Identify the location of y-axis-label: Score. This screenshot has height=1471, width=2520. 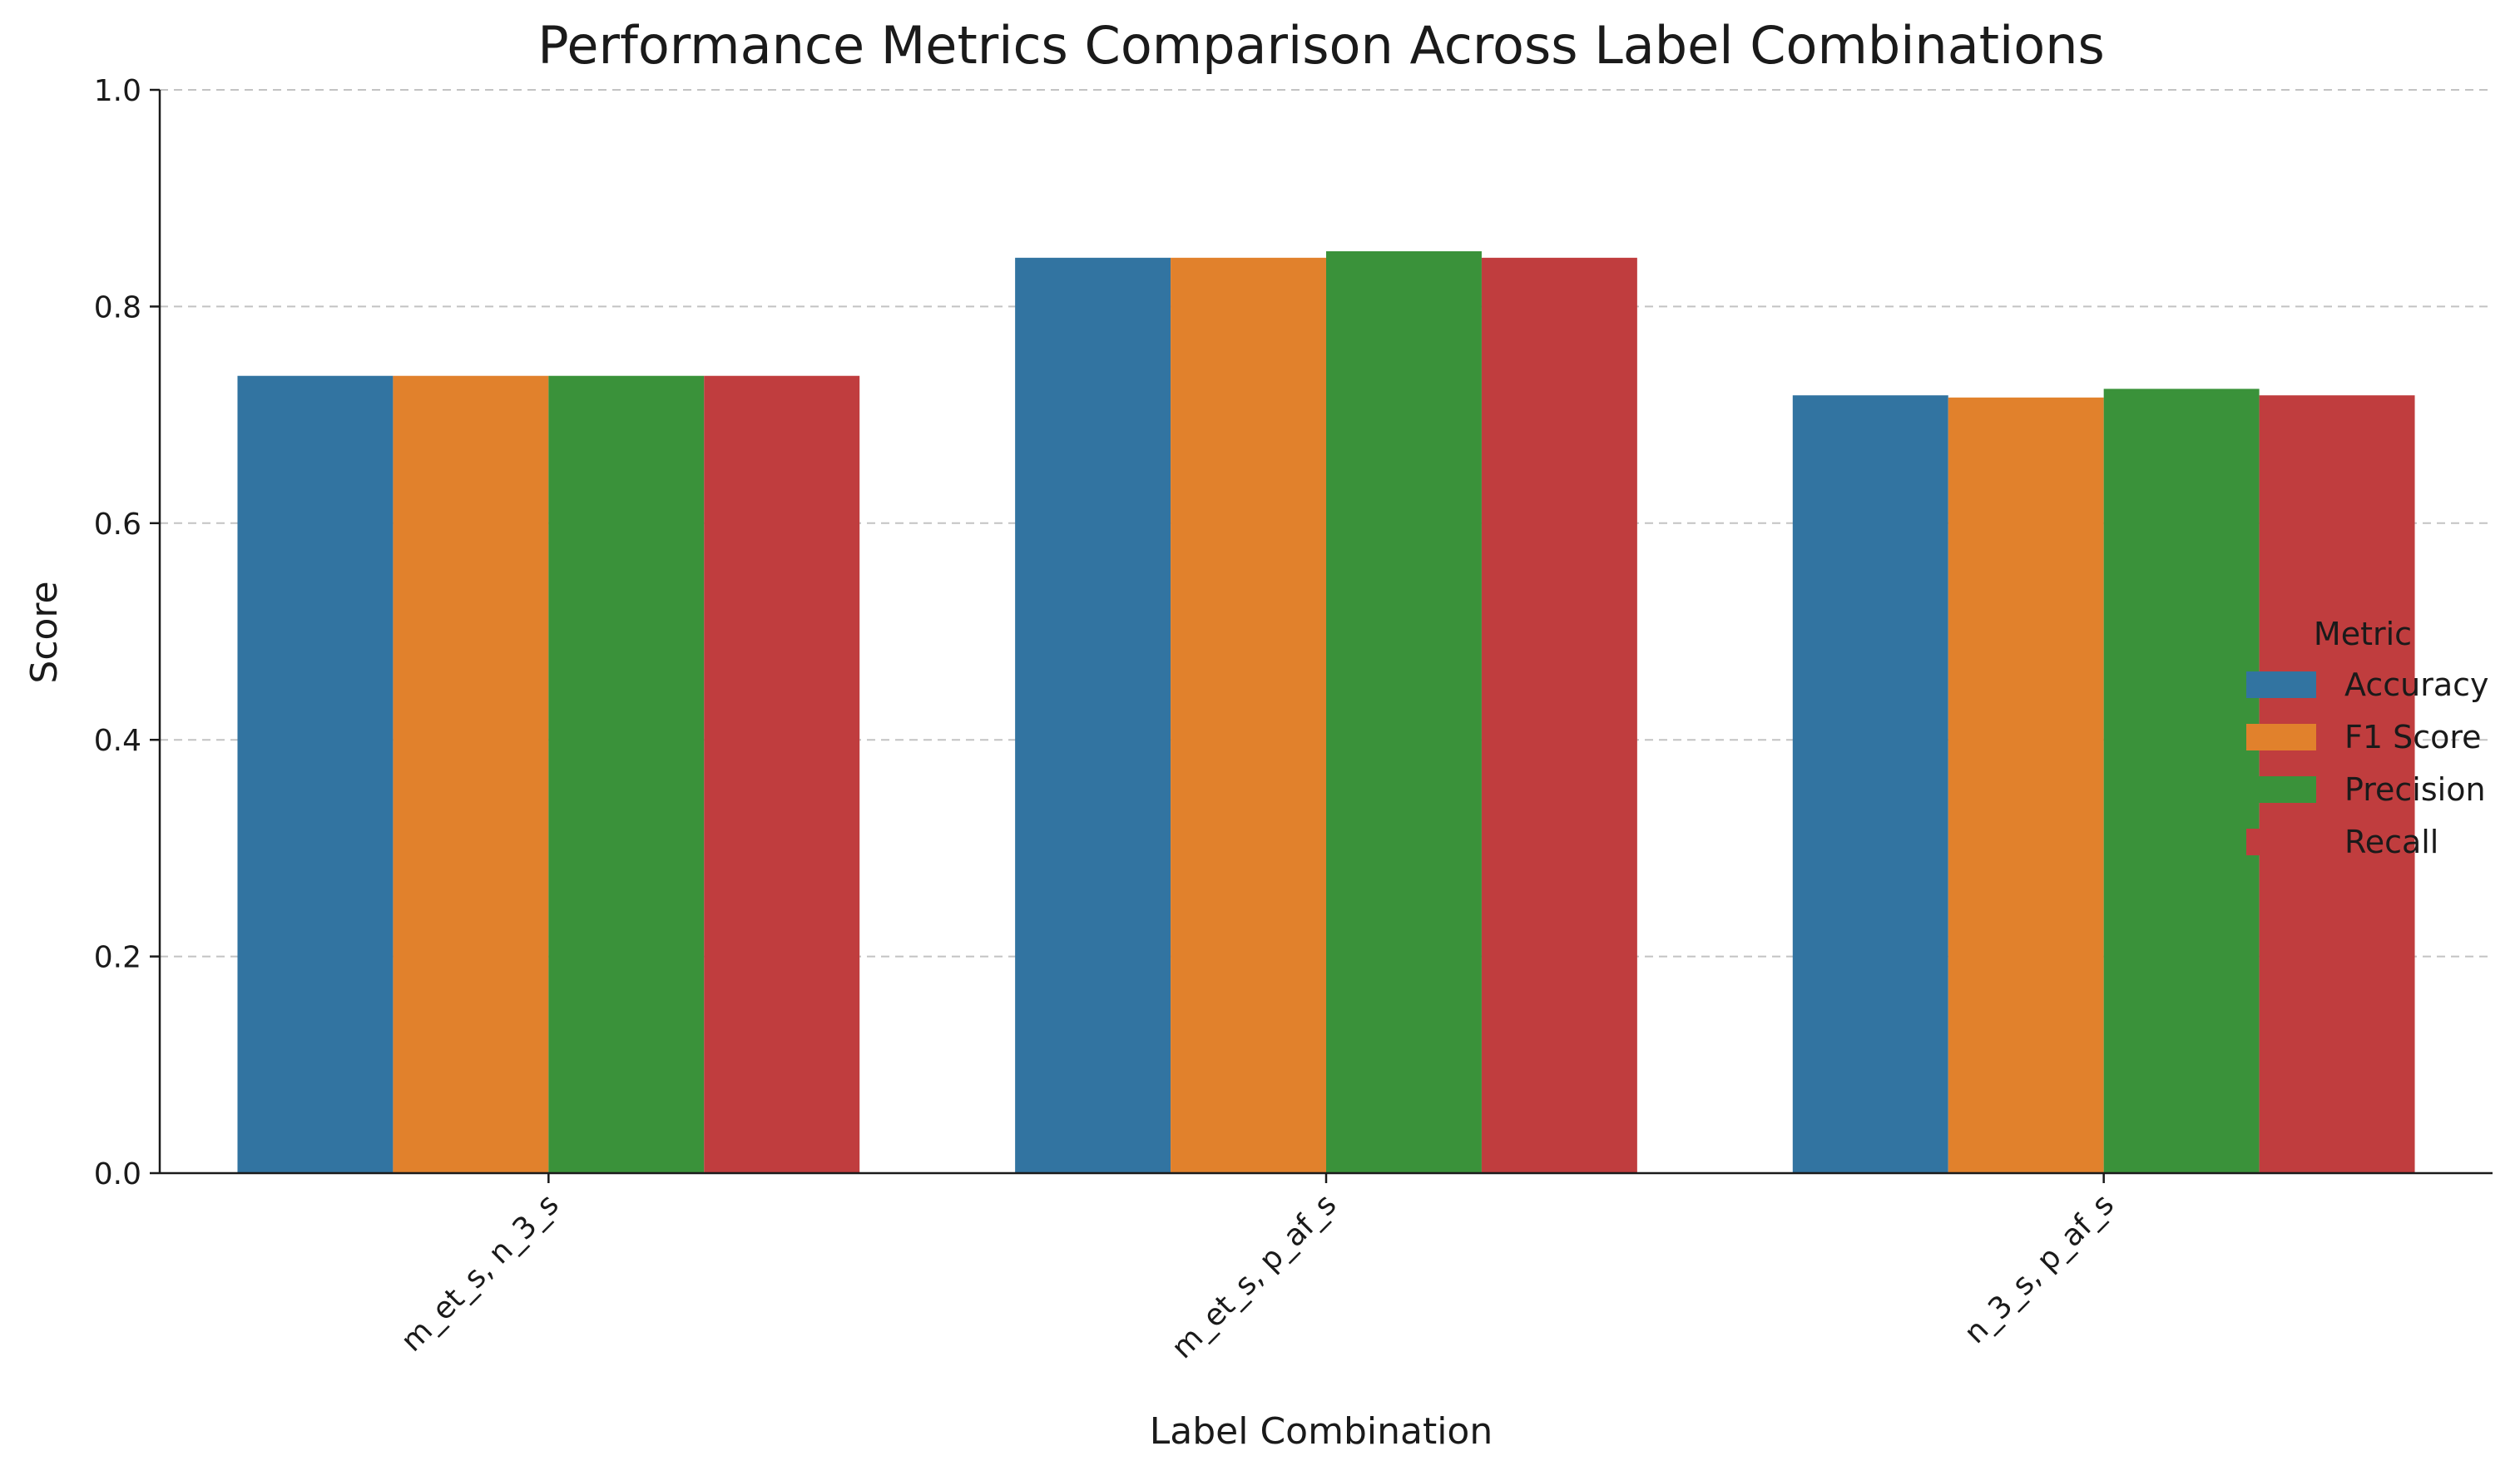
(44, 632).